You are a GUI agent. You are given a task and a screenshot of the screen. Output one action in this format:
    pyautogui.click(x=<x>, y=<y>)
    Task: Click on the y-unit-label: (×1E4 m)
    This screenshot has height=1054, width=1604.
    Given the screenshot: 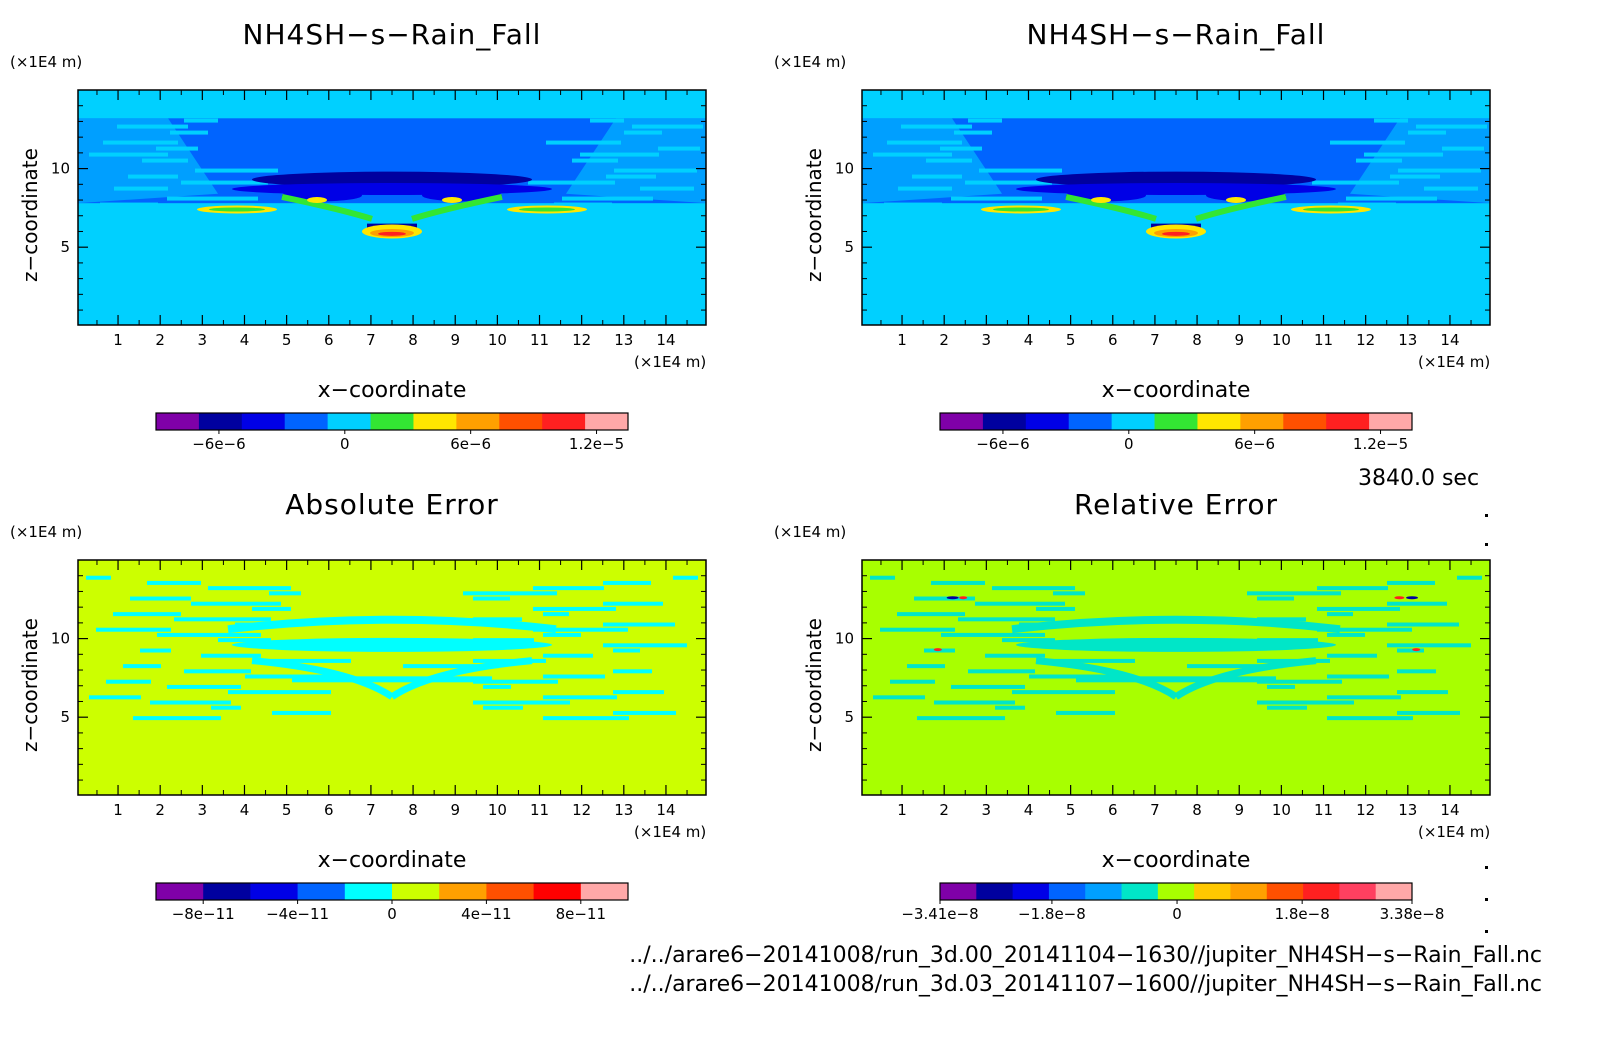 What is the action you would take?
    pyautogui.click(x=810, y=532)
    